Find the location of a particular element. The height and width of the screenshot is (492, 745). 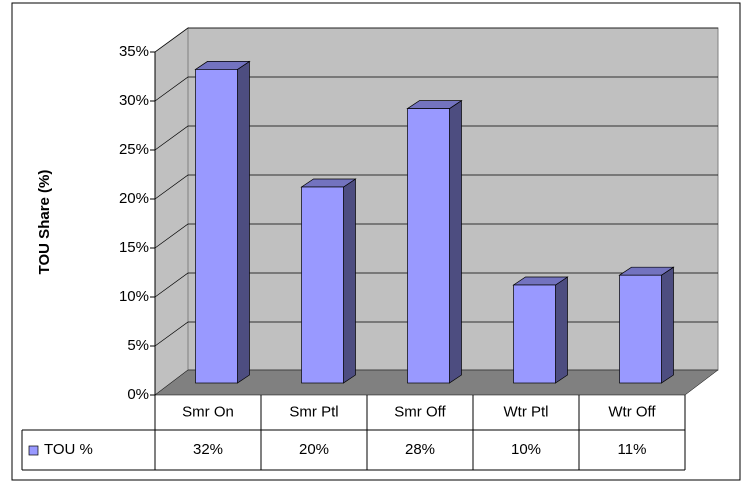

x-tick-label: Smr Off is located at coordinates (420, 411).